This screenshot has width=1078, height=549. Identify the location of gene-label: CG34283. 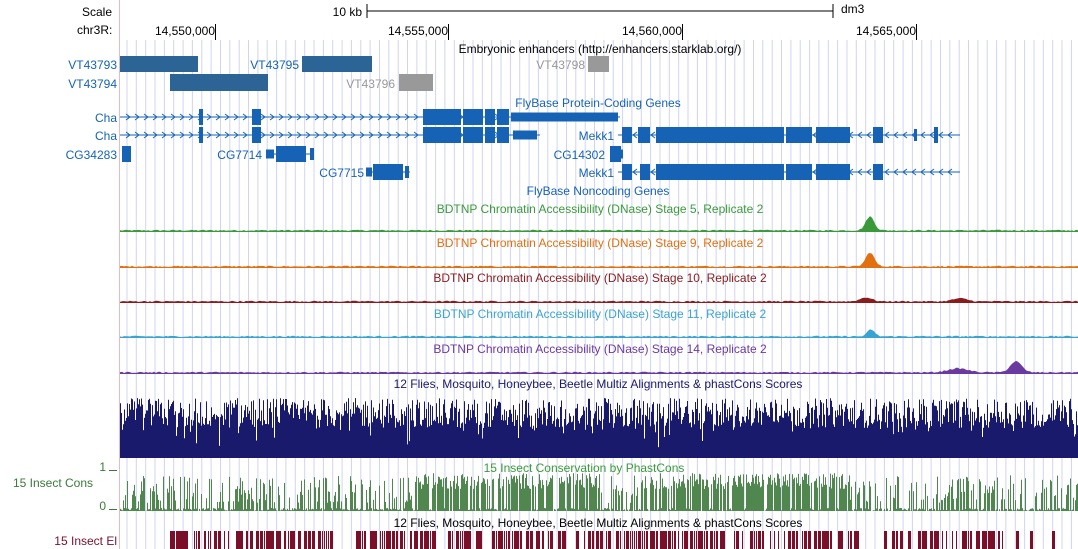
(92, 155).